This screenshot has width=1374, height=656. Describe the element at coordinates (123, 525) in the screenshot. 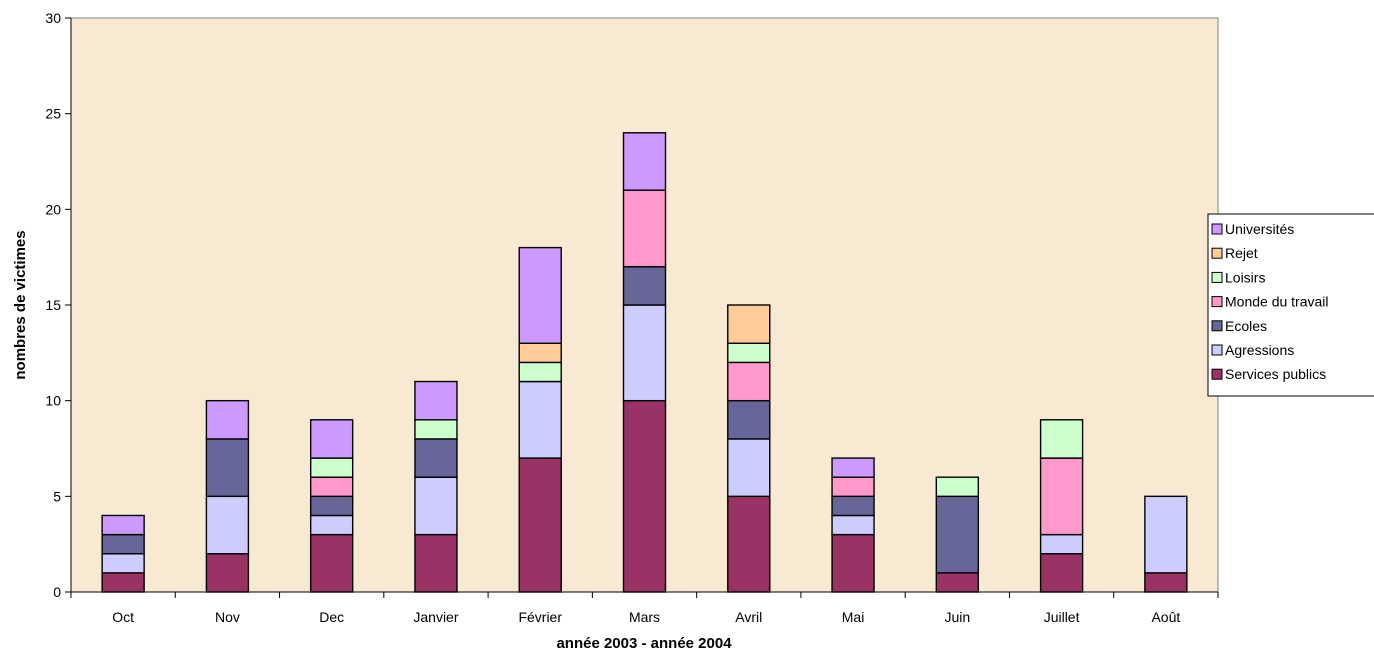

I see `bar-segment-universites-oct` at that location.